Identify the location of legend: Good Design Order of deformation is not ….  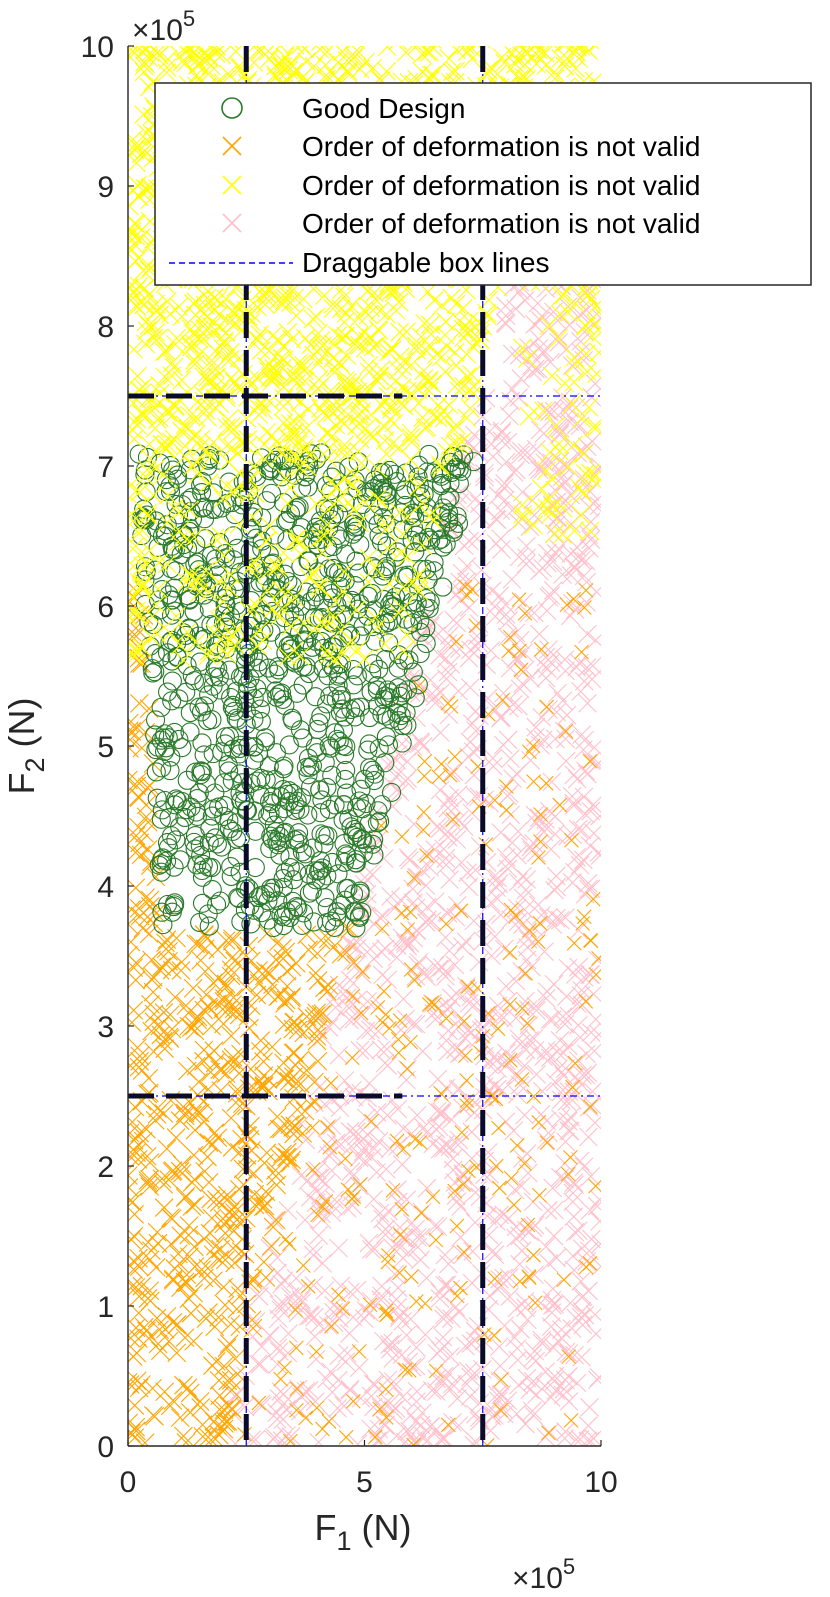
(483, 184).